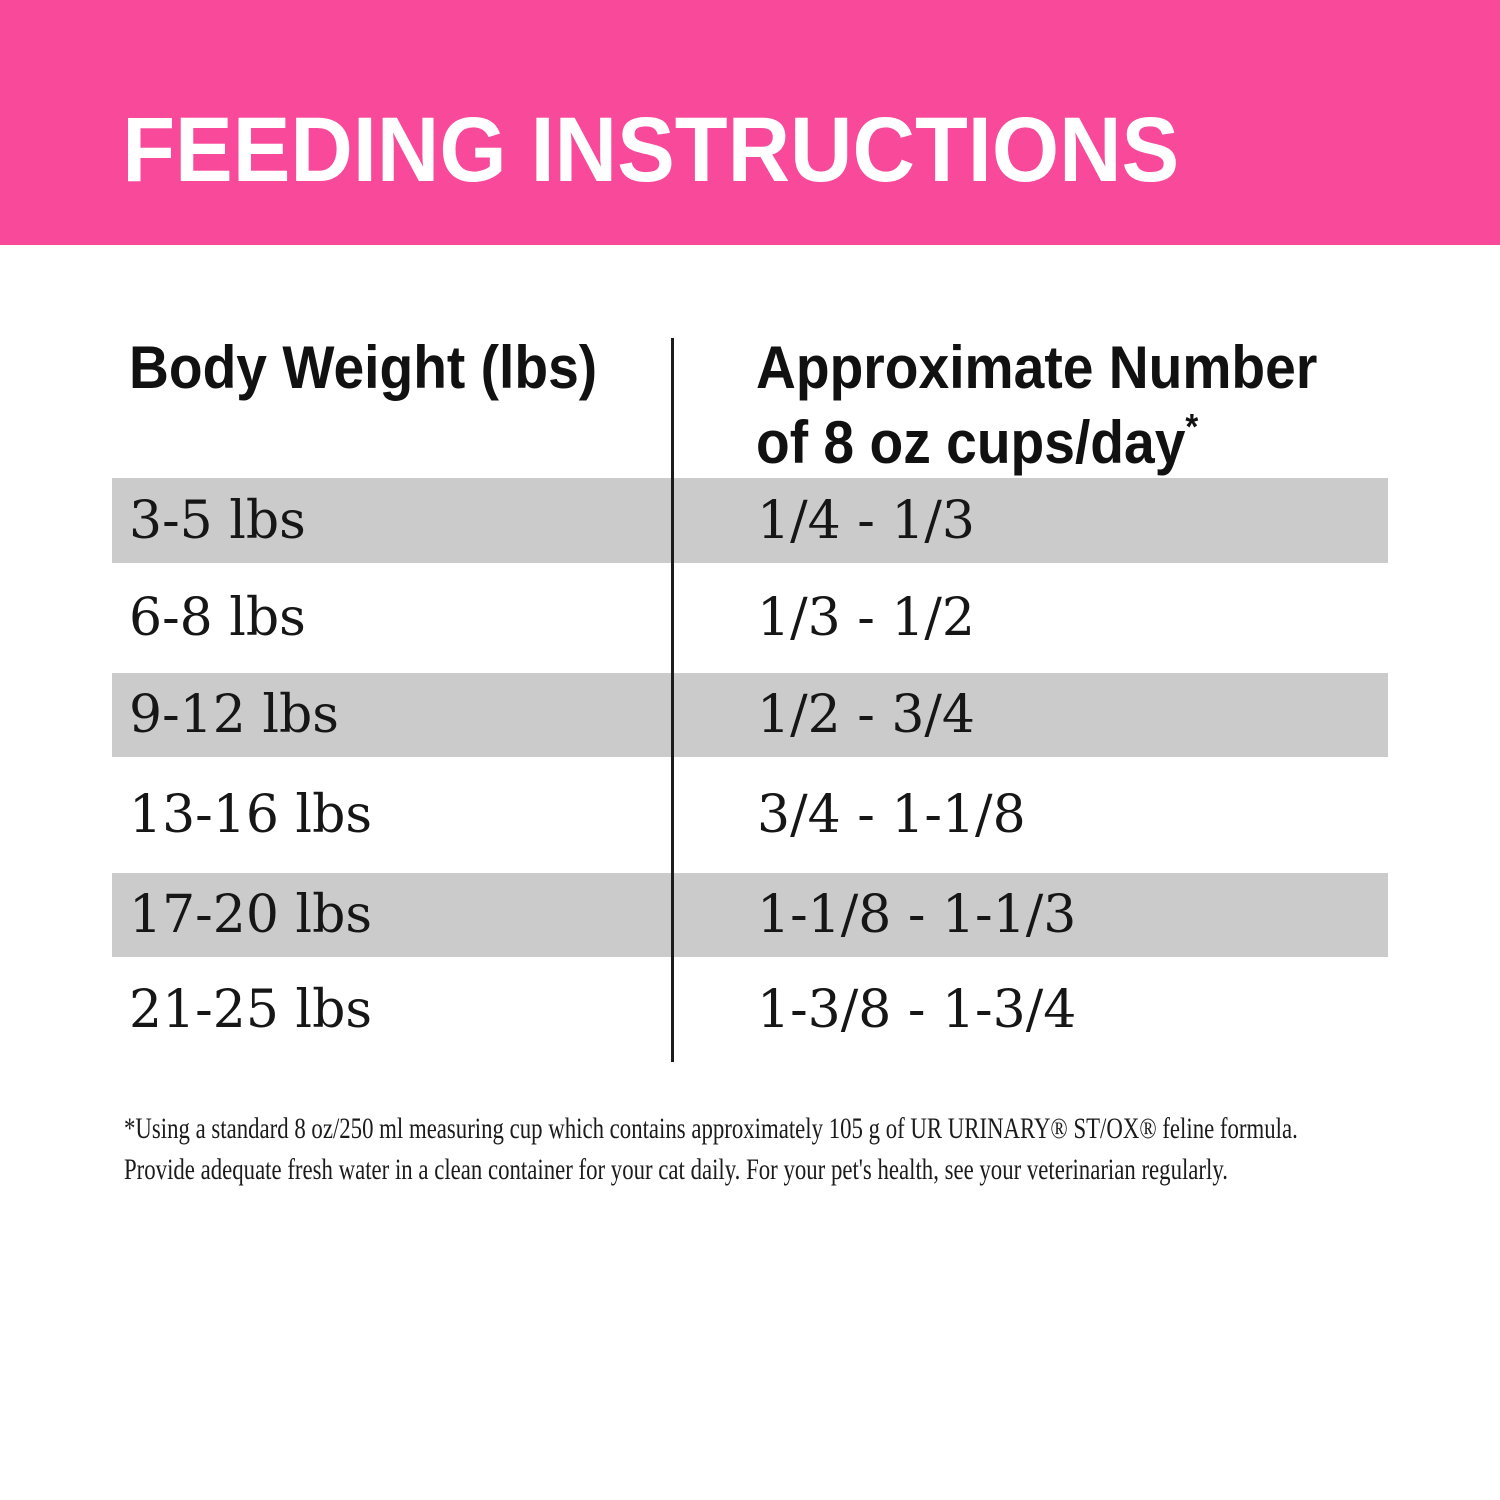 This screenshot has height=1500, width=1500. What do you see at coordinates (750, 815) in the screenshot?
I see `table-row: 13-16 lbs 3/4 - 1-1/8` at bounding box center [750, 815].